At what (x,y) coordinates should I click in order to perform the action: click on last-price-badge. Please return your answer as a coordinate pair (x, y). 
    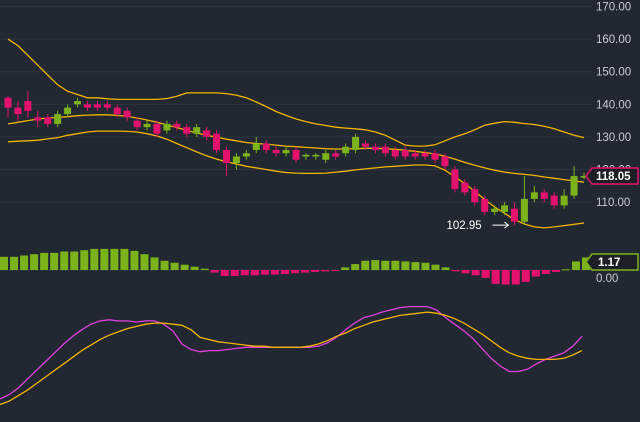
    Looking at the image, I should click on (612, 176).